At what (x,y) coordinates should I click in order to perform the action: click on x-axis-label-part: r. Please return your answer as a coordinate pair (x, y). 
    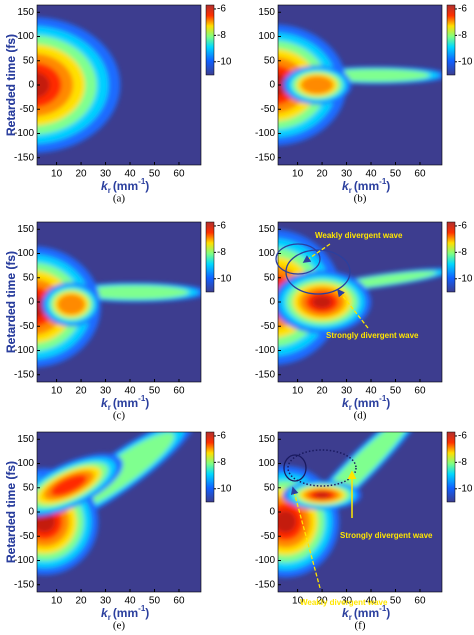
    Looking at the image, I should click on (350, 407).